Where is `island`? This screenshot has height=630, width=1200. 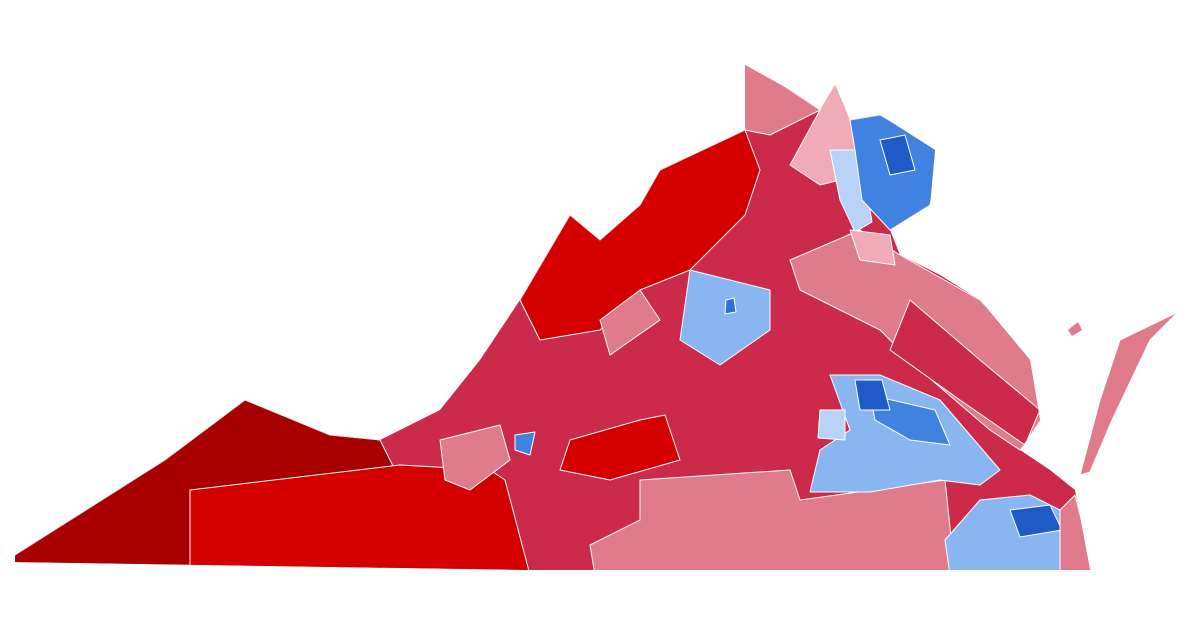
island is located at coordinates (1075, 329).